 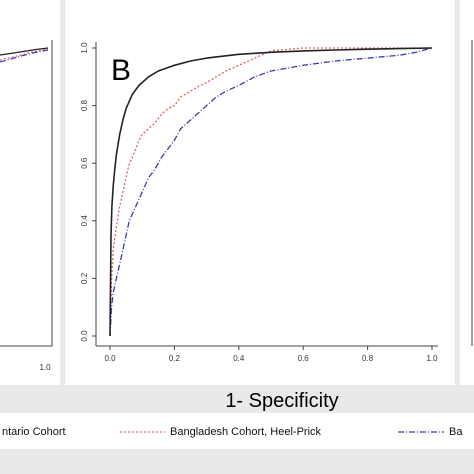 I want to click on left-curve-dotted, so click(x=24, y=54).